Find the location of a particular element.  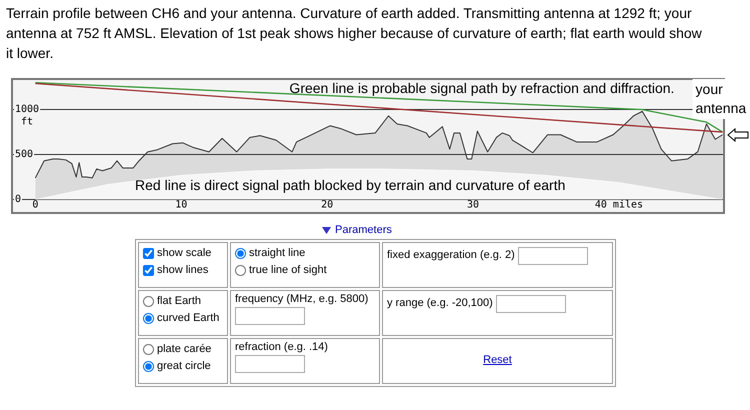

text: plate carée is located at coordinates (184, 349).